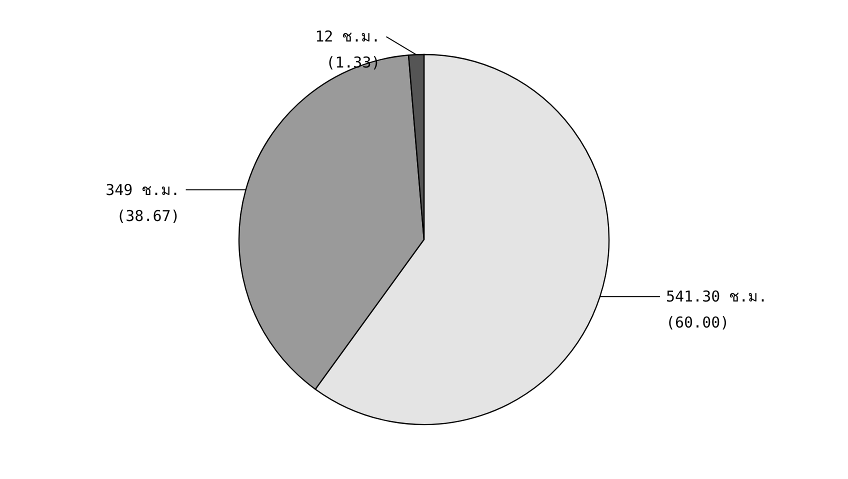 The image size is (848, 479). Describe the element at coordinates (717, 310) in the screenshot. I see `data-label: 541.30 ช.ม. (60.00)` at that location.